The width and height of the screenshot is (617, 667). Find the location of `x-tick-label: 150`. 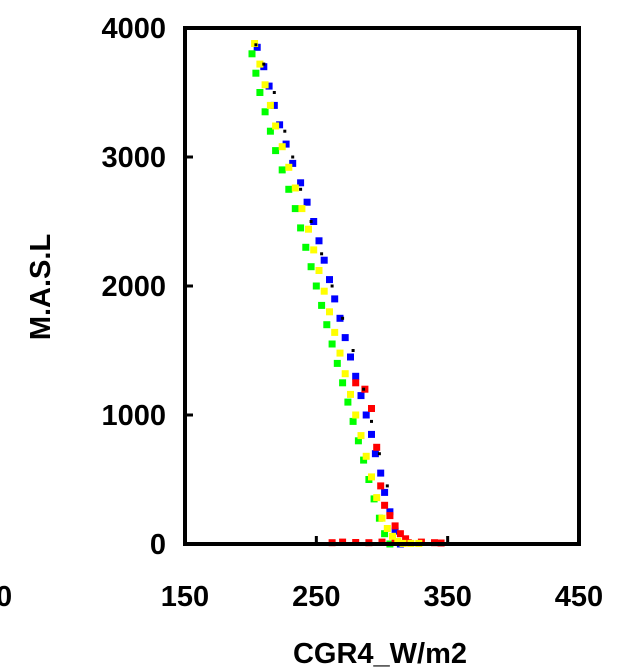

x-tick-label: 150 is located at coordinates (185, 597).